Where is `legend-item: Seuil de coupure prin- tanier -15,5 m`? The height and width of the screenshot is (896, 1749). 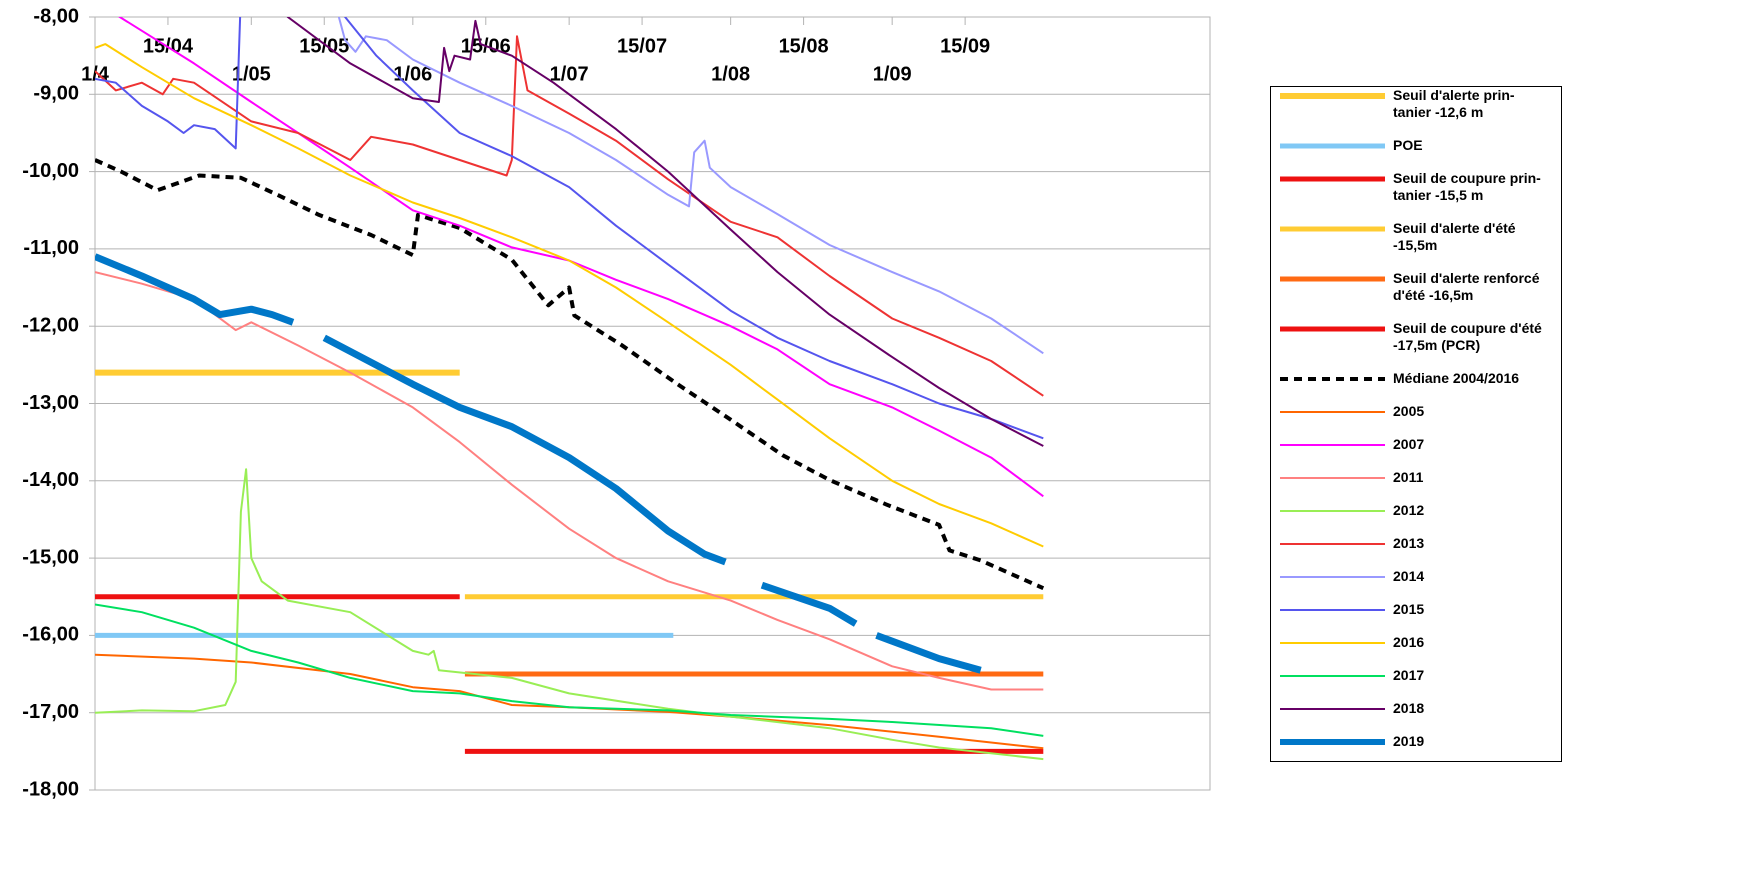 legend-item: Seuil de coupure prin- tanier -15,5 m is located at coordinates (1416, 195).